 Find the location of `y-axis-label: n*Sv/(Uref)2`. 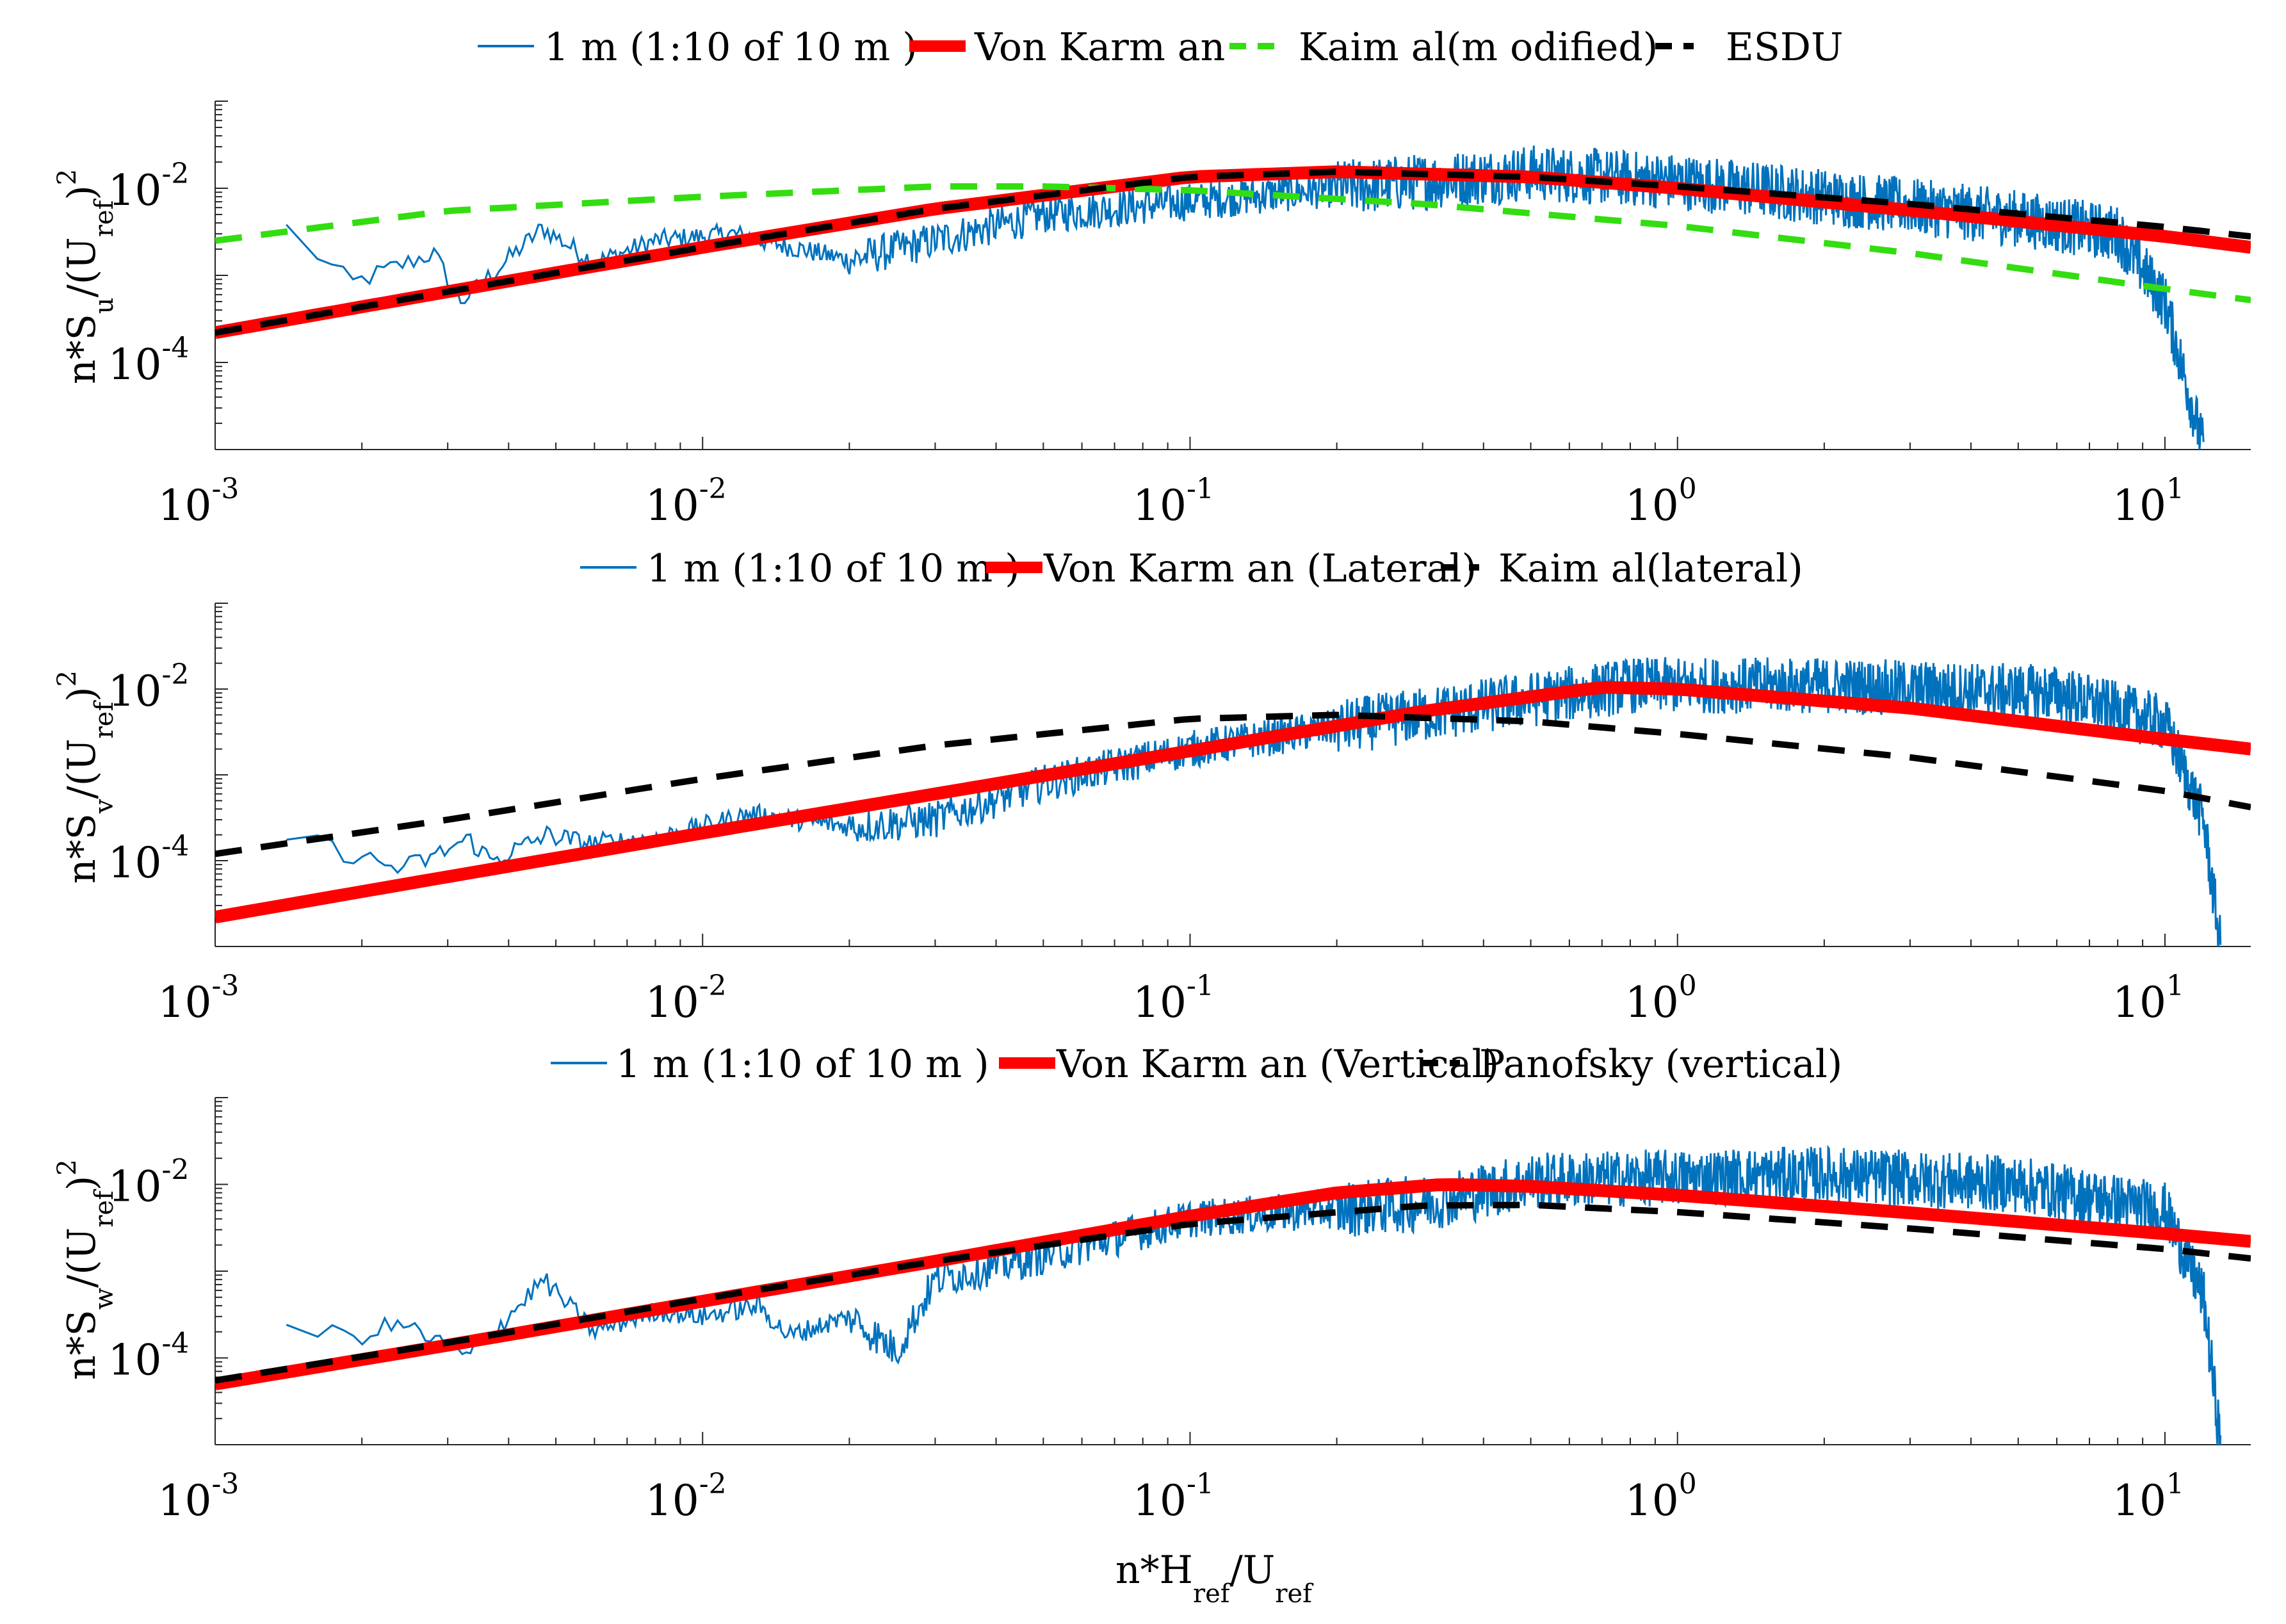

y-axis-label: n*Sv/(Uref)2 is located at coordinates (86, 777).